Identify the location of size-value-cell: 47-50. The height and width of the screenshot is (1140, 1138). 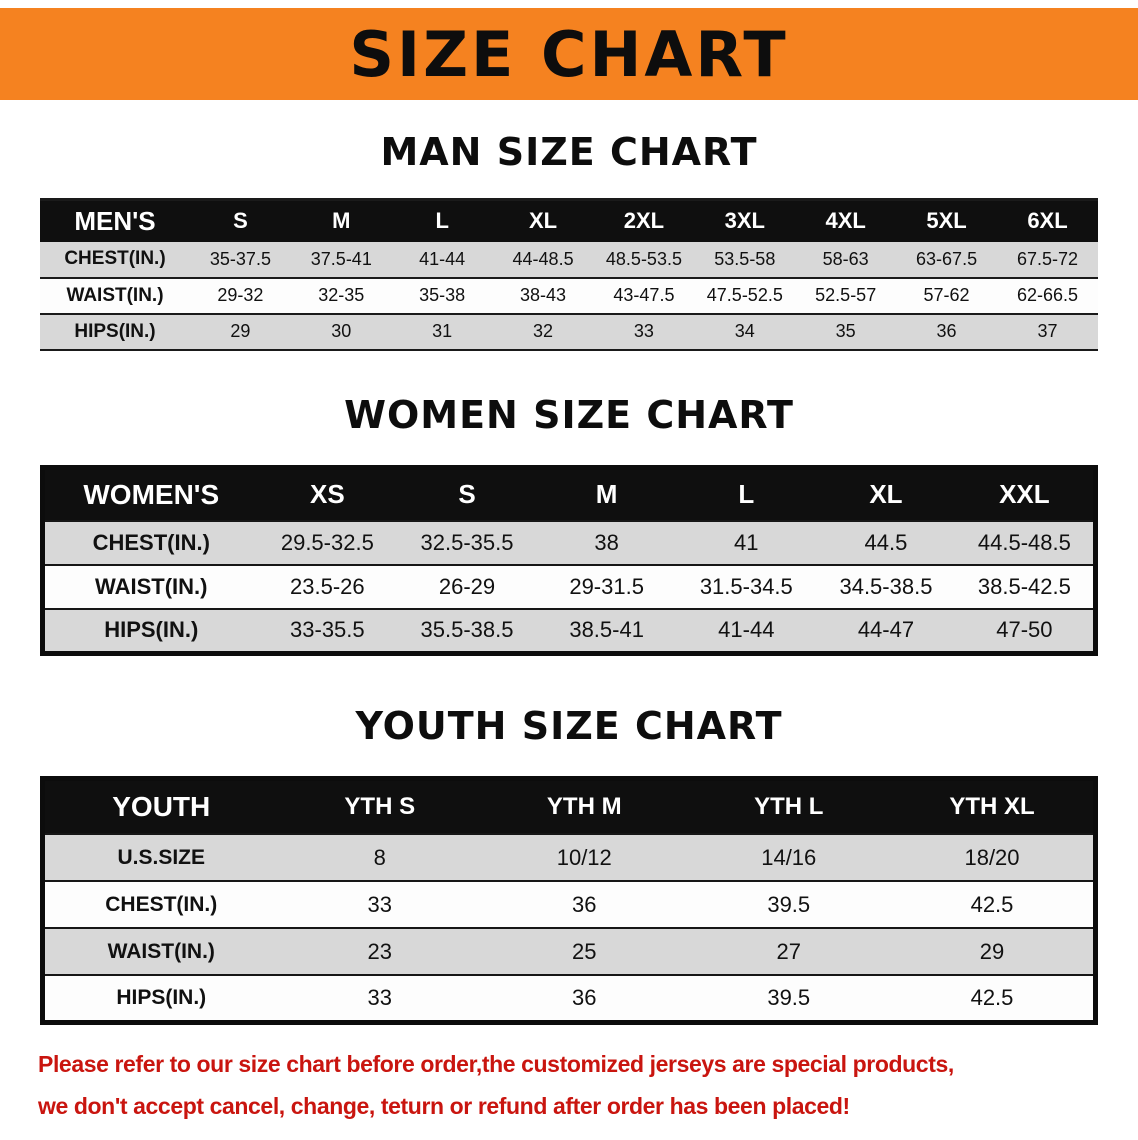
(1025, 631).